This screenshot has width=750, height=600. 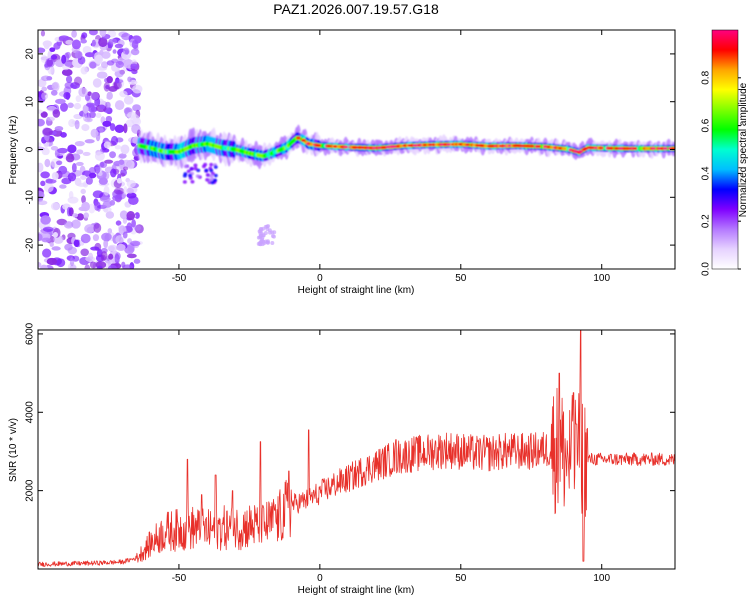 I want to click on colorbar-tick-label: 0.6, so click(x=706, y=125).